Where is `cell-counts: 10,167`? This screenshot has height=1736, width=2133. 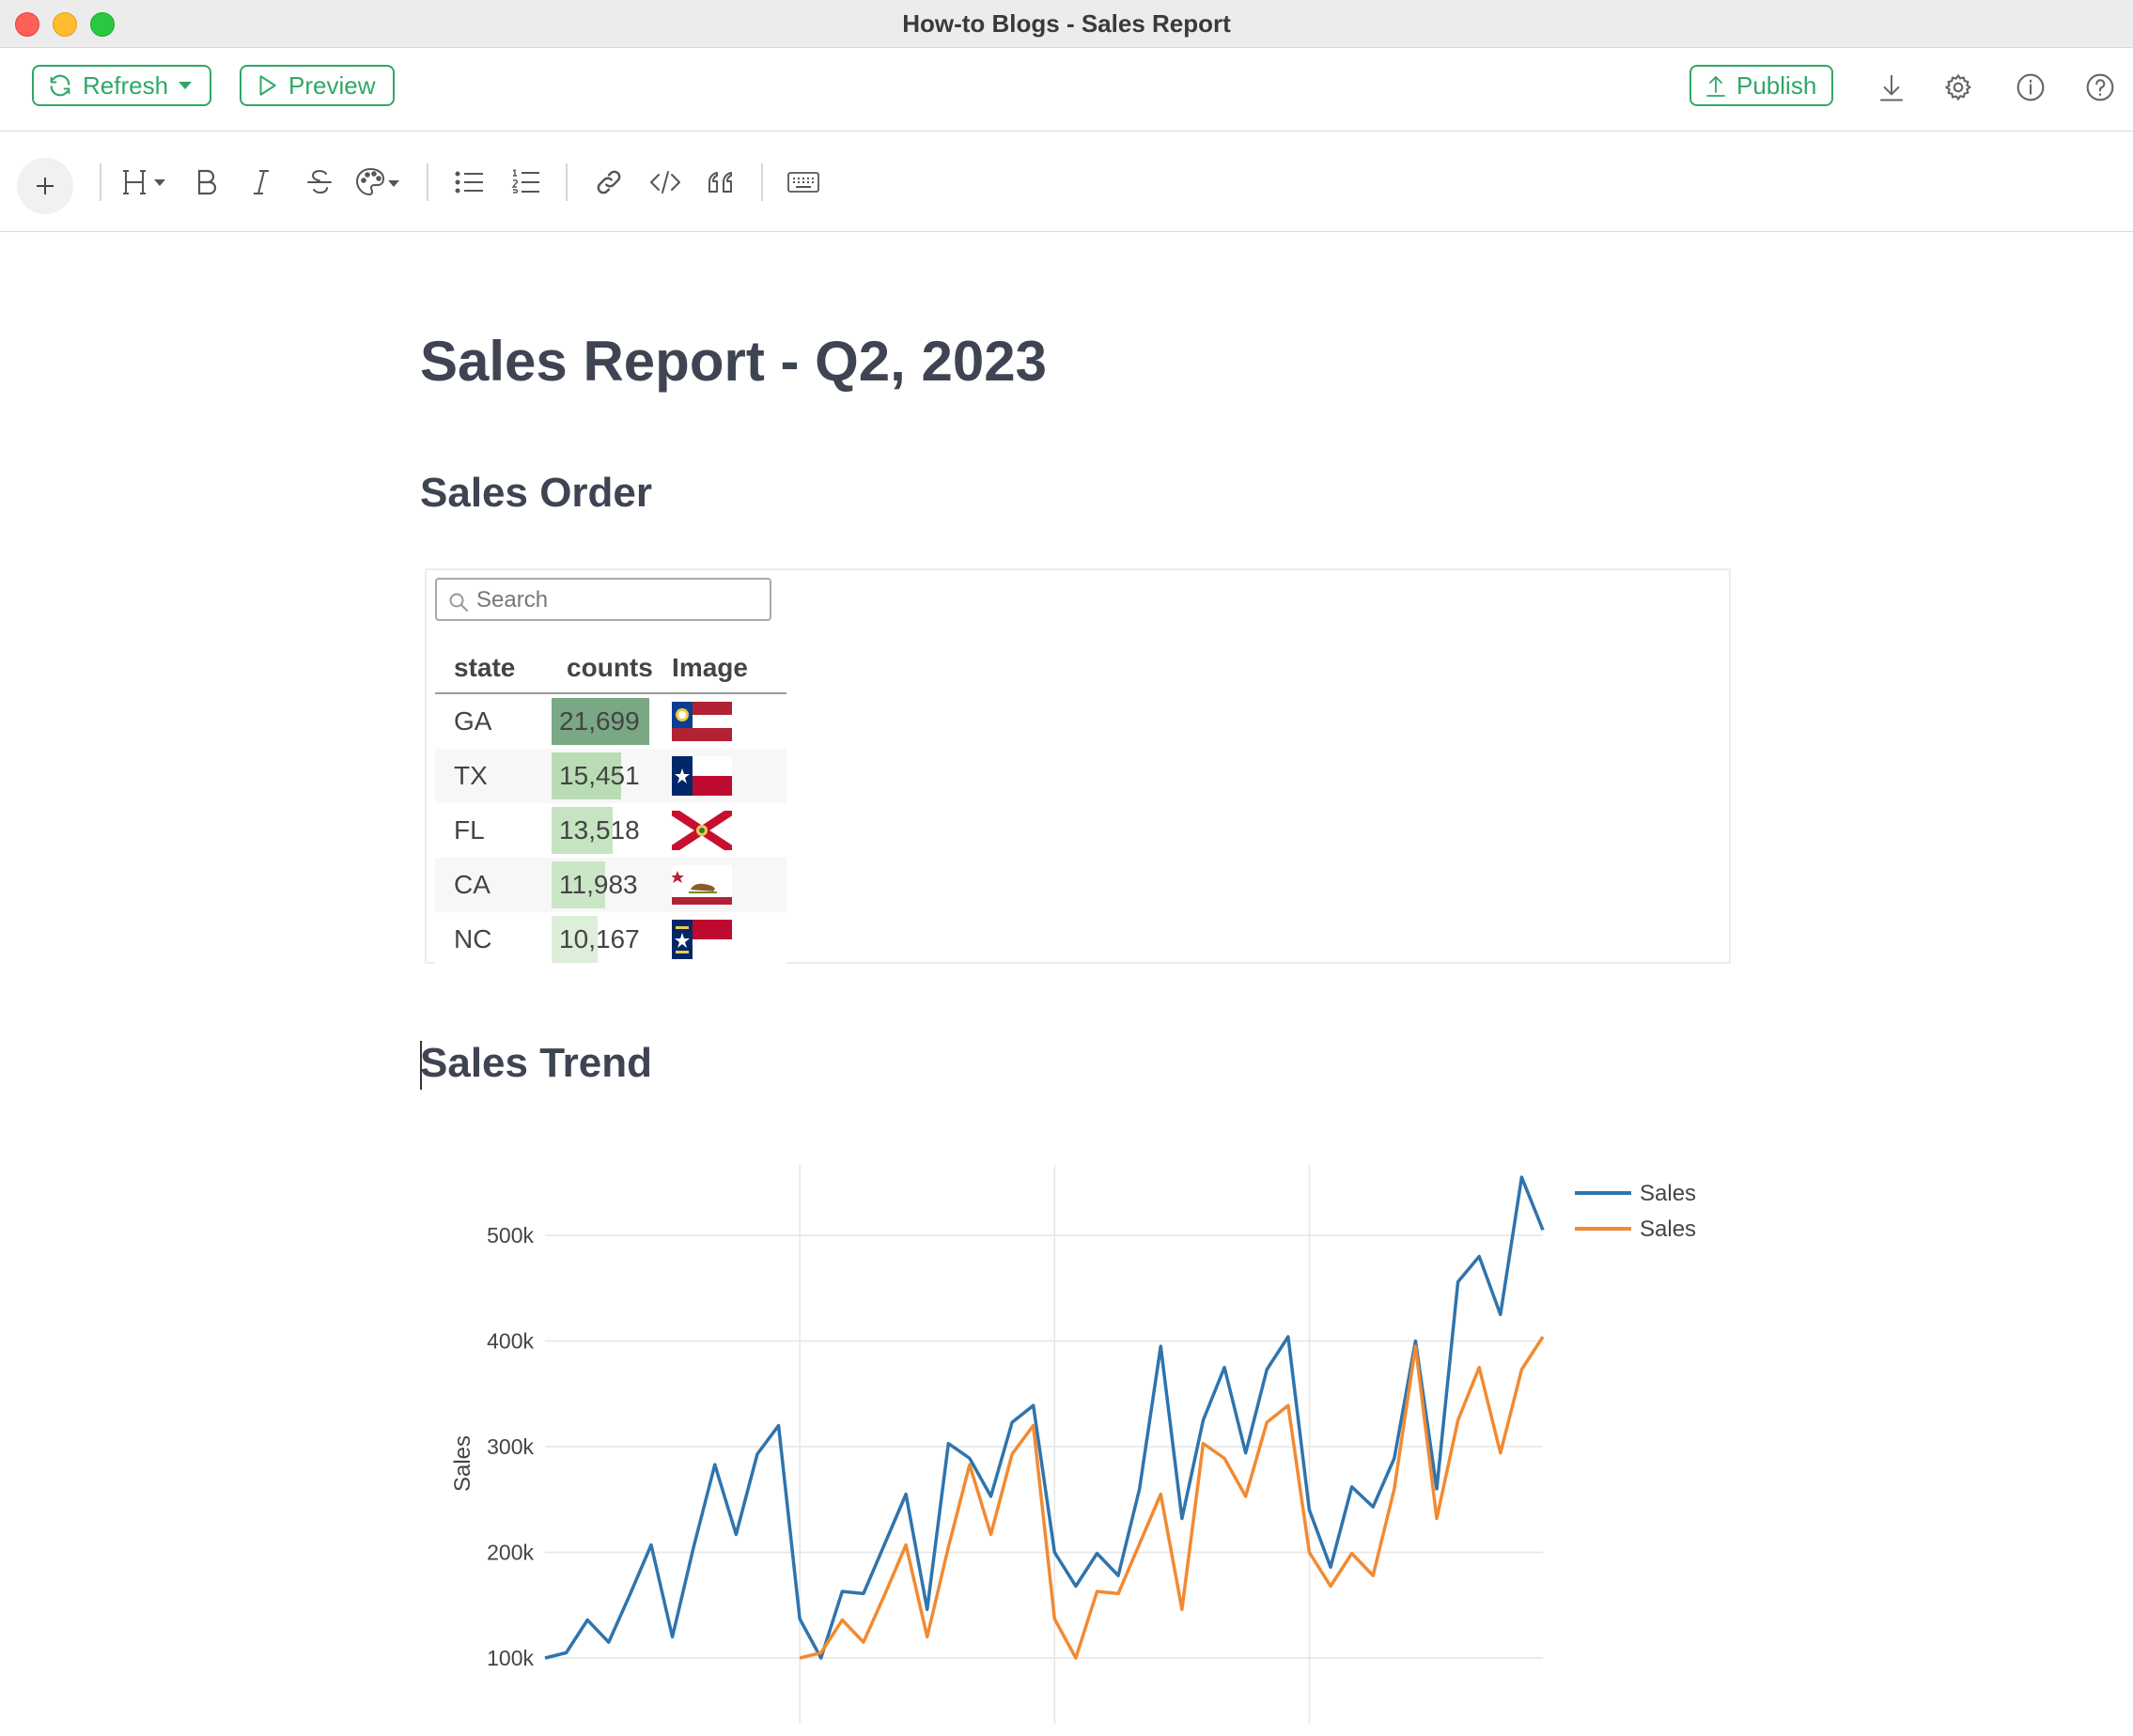 cell-counts: 10,167 is located at coordinates (601, 939).